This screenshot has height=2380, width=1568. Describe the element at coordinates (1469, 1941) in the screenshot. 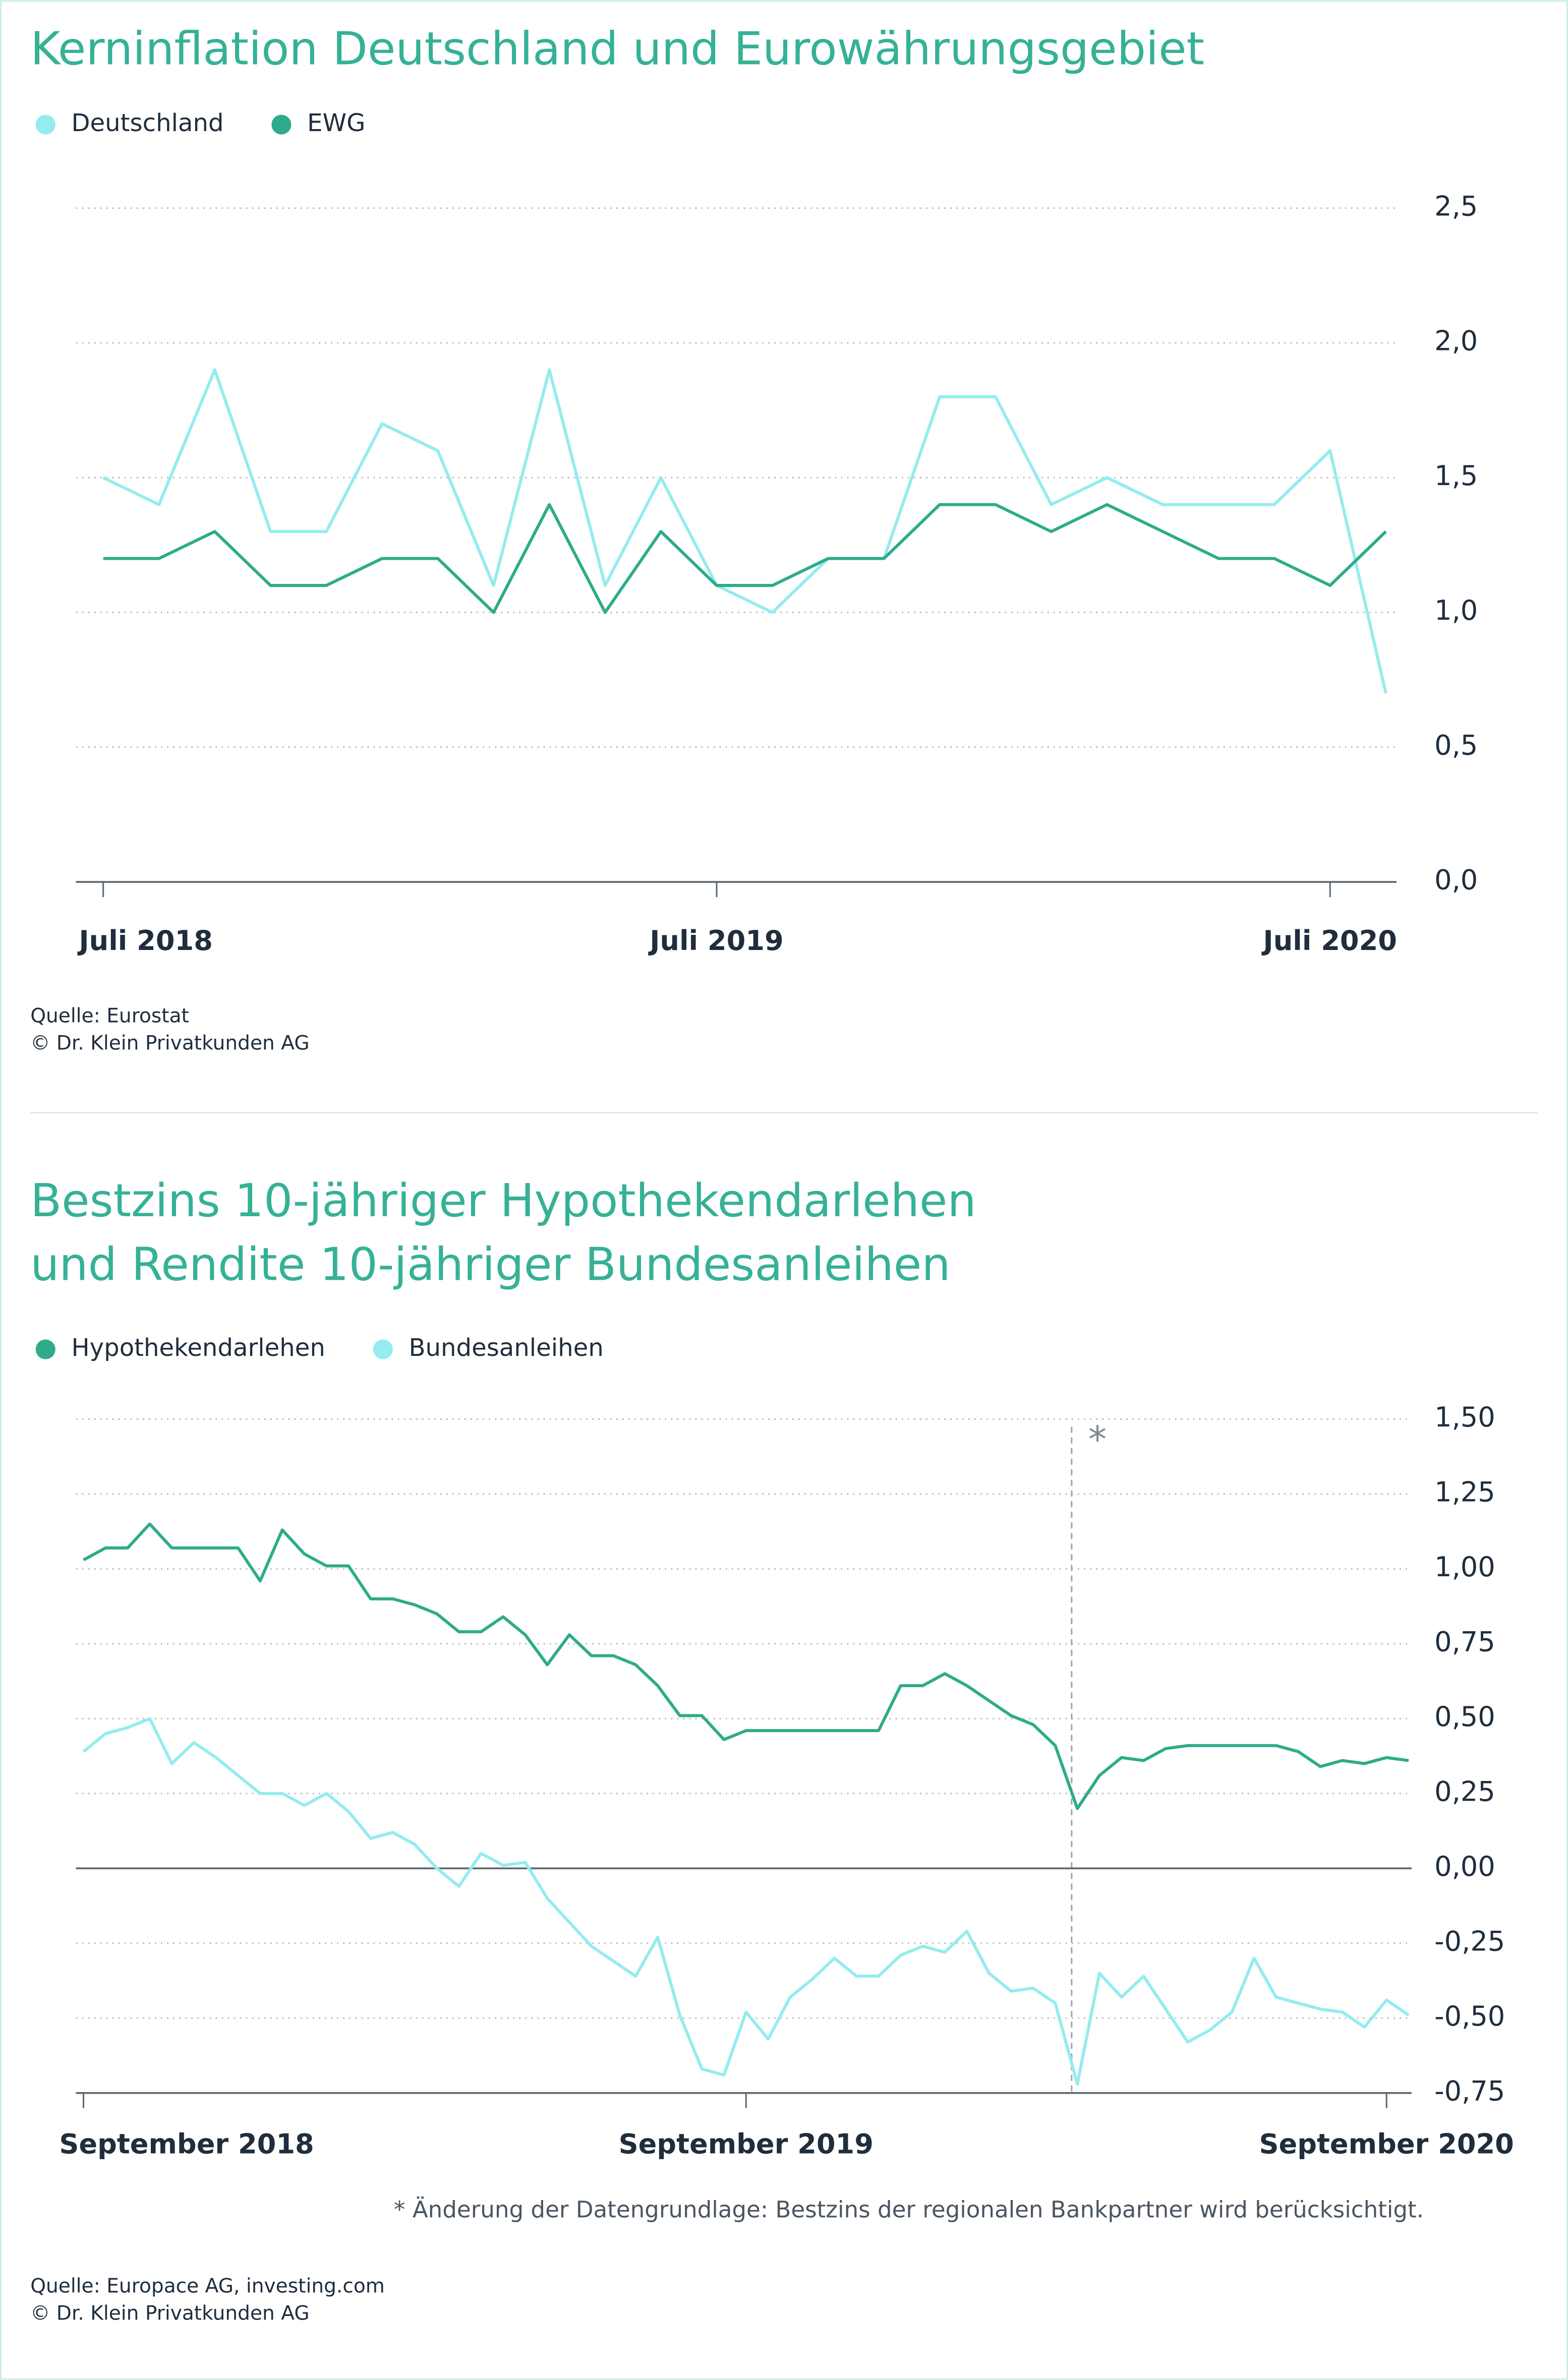

I see `y-tick-label: -0,25` at that location.